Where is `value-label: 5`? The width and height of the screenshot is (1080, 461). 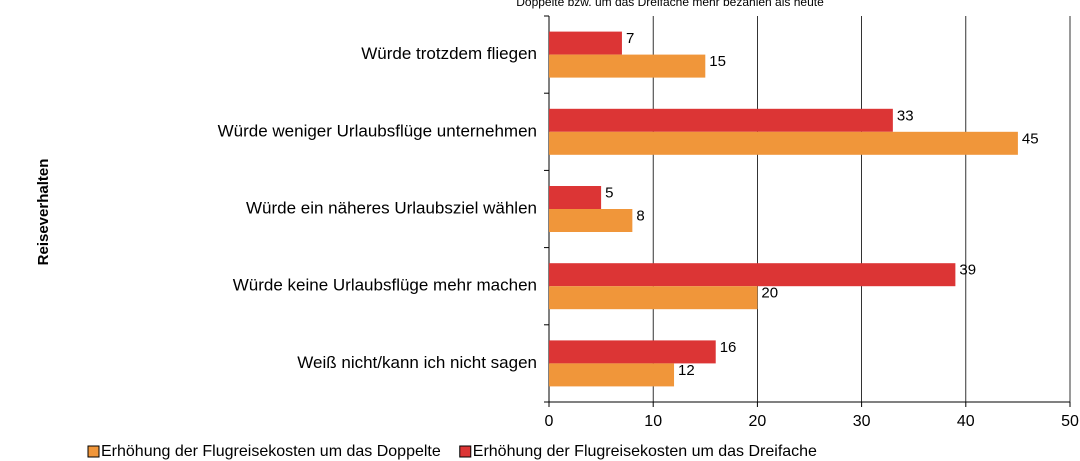 value-label: 5 is located at coordinates (609, 192).